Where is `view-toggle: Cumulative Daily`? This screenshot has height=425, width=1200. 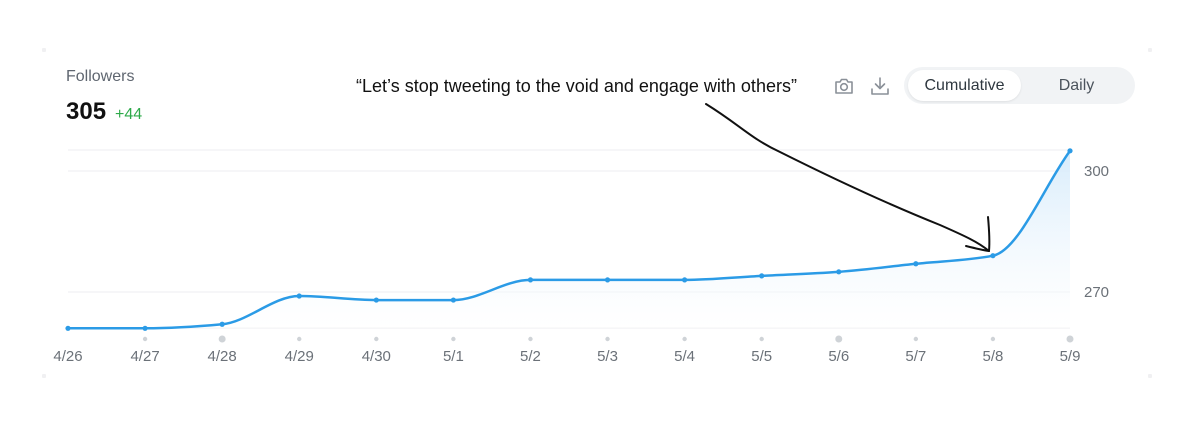 view-toggle: Cumulative Daily is located at coordinates (1019, 85).